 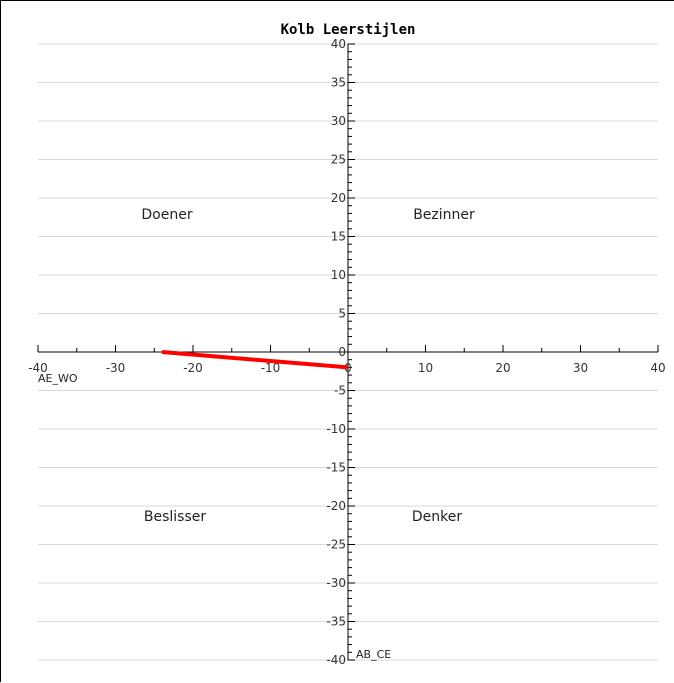 What do you see at coordinates (437, 517) in the screenshot?
I see `quadrant-label-denker: Denker` at bounding box center [437, 517].